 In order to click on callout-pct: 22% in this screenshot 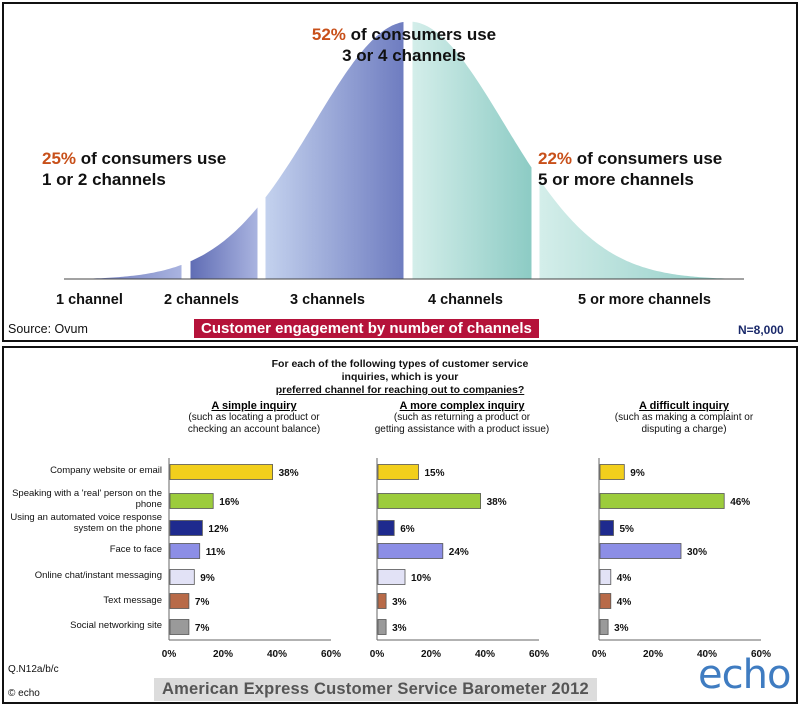, I will do `click(555, 158)`.